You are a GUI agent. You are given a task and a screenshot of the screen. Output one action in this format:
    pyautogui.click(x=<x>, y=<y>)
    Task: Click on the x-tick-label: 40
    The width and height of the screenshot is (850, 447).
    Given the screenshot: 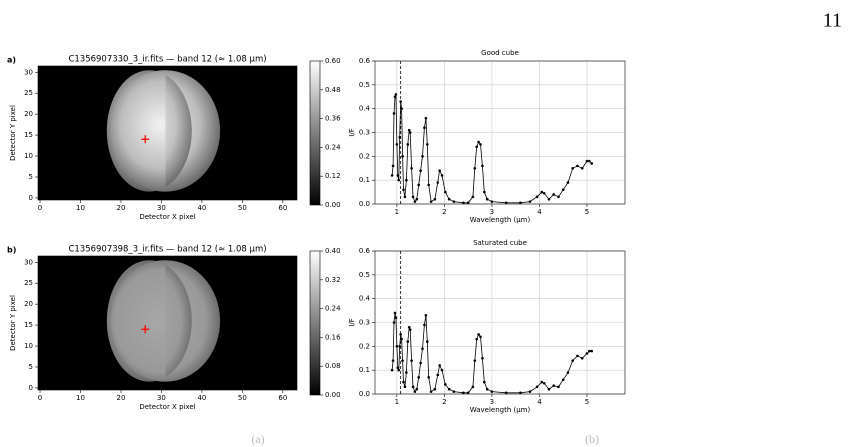 What is the action you would take?
    pyautogui.click(x=201, y=398)
    